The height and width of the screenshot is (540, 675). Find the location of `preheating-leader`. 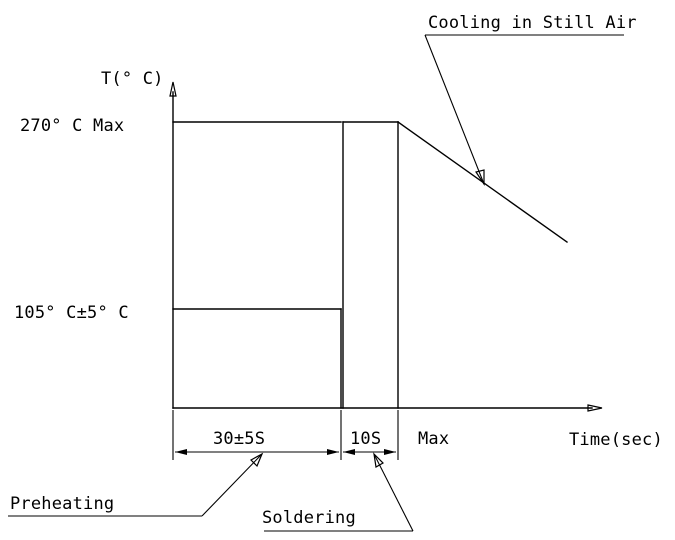

preheating-leader is located at coordinates (136, 484).